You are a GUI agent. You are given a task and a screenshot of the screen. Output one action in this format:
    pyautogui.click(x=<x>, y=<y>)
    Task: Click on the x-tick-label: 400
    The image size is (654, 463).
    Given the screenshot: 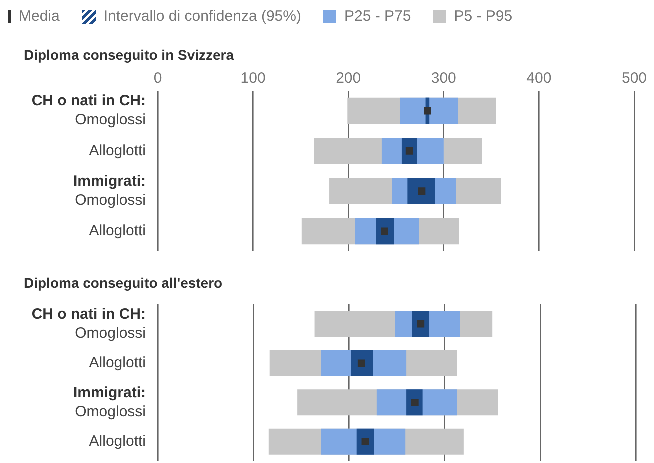 What is the action you would take?
    pyautogui.click(x=539, y=79)
    